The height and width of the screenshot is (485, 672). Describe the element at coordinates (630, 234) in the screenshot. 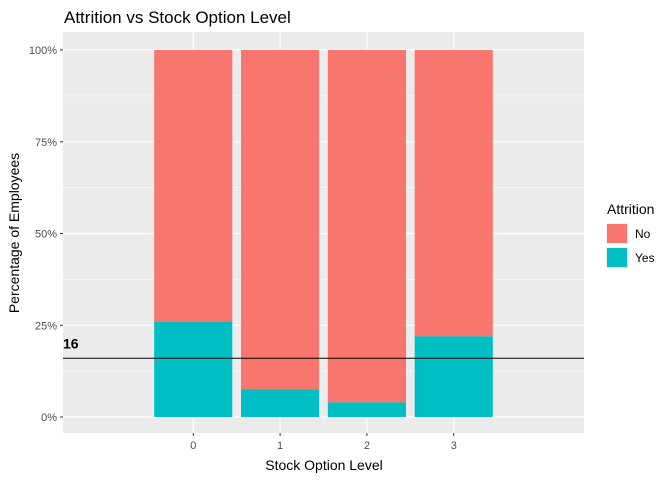

I see `legend: Attrition No Yes` at that location.